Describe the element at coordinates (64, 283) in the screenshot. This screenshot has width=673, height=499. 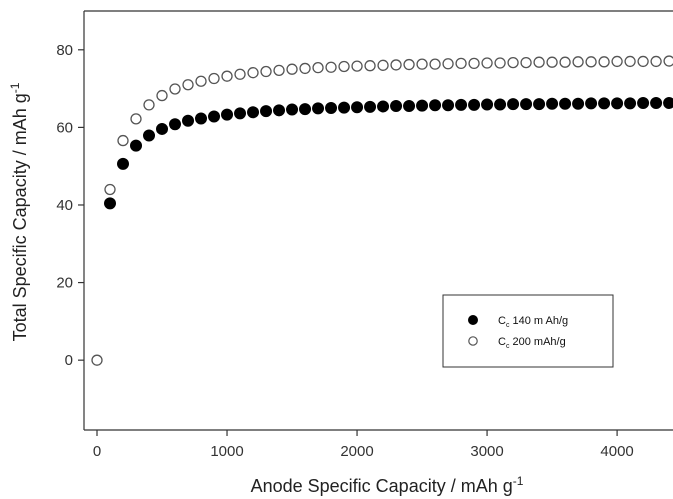
I see `y-tick-label: 20` at that location.